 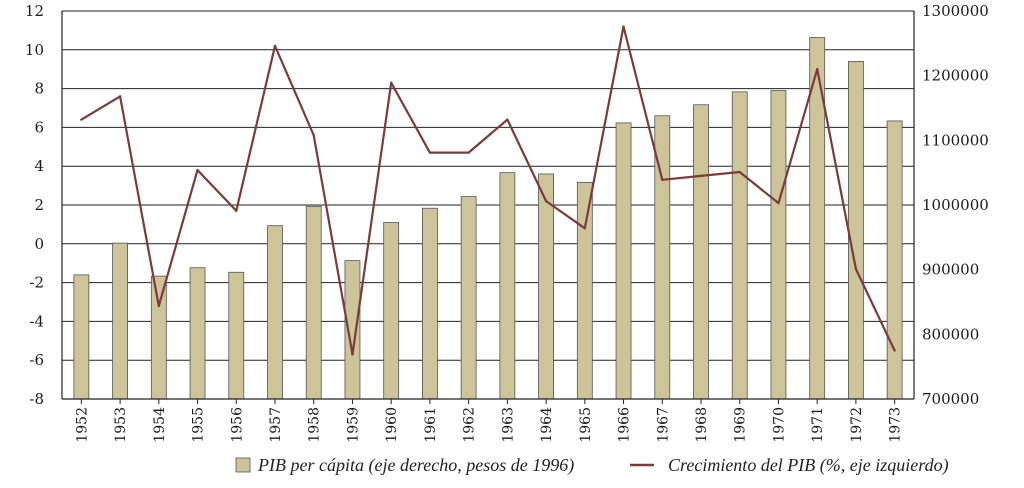 What do you see at coordinates (586, 425) in the screenshot?
I see `x-tick-label: 1965` at bounding box center [586, 425].